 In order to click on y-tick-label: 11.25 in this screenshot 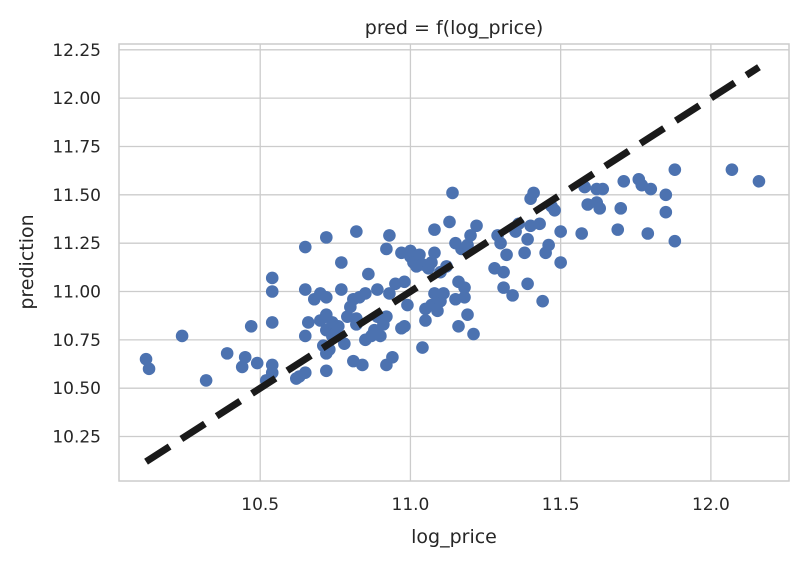, I will do `click(76, 244)`.